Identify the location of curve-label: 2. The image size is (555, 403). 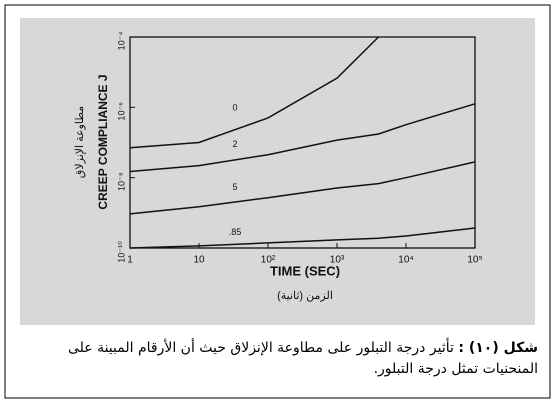
(234, 144).